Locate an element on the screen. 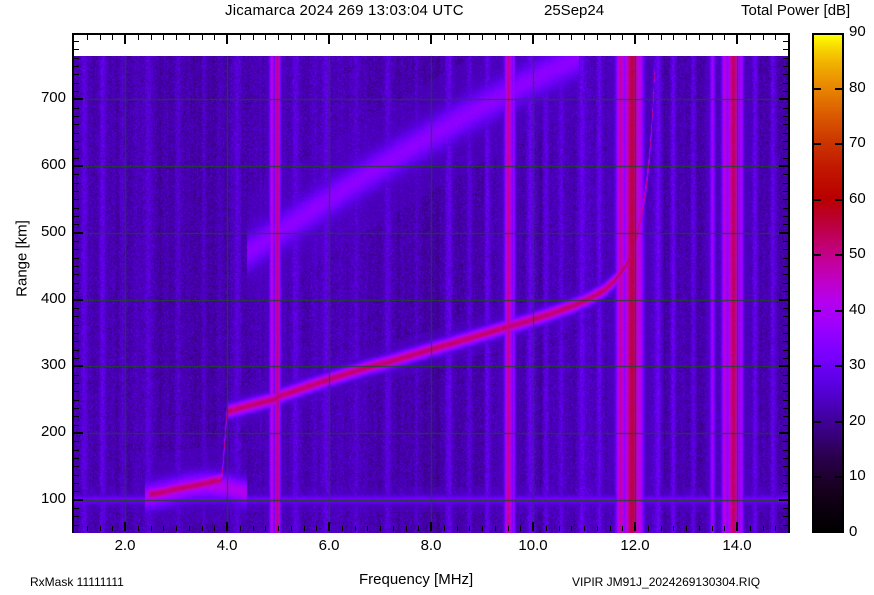  y-axis-label: Range [km] is located at coordinates (22, 258).